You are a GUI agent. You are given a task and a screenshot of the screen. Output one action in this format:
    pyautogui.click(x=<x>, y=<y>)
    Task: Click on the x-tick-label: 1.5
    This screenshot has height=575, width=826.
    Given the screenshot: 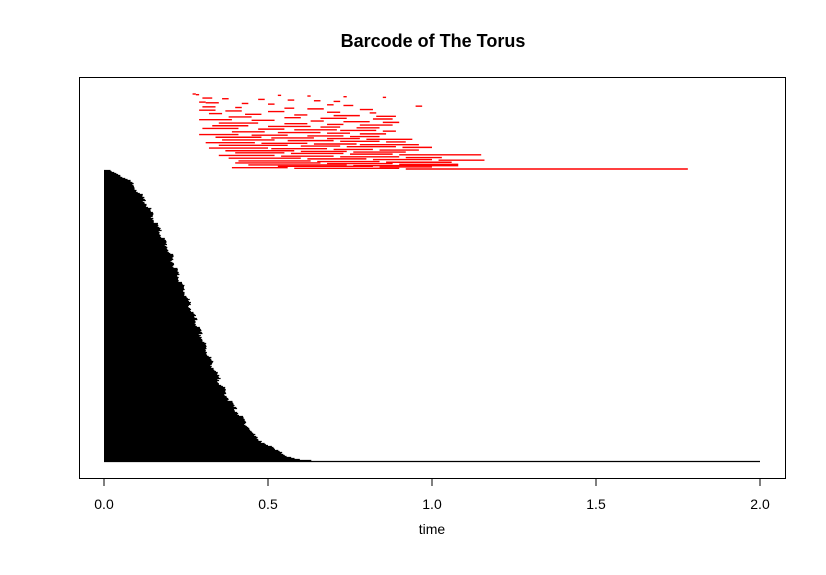 What is the action you would take?
    pyautogui.click(x=596, y=504)
    